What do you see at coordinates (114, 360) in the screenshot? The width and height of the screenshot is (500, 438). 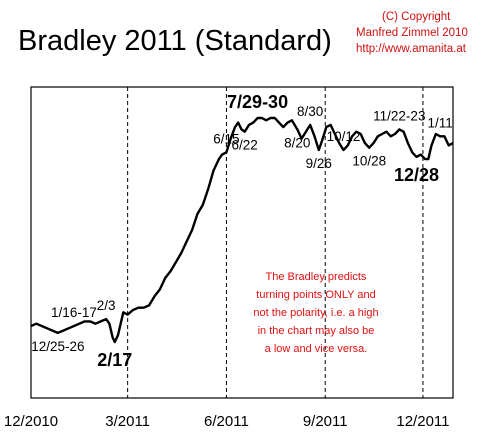 I see `turning-point-label: 2/17` at bounding box center [114, 360].